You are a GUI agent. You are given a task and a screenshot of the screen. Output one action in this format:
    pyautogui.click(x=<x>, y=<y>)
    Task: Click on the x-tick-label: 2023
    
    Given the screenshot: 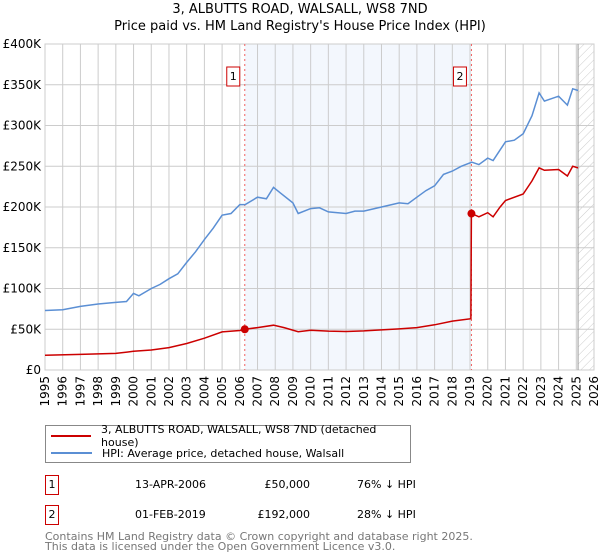 What is the action you would take?
    pyautogui.click(x=541, y=391)
    